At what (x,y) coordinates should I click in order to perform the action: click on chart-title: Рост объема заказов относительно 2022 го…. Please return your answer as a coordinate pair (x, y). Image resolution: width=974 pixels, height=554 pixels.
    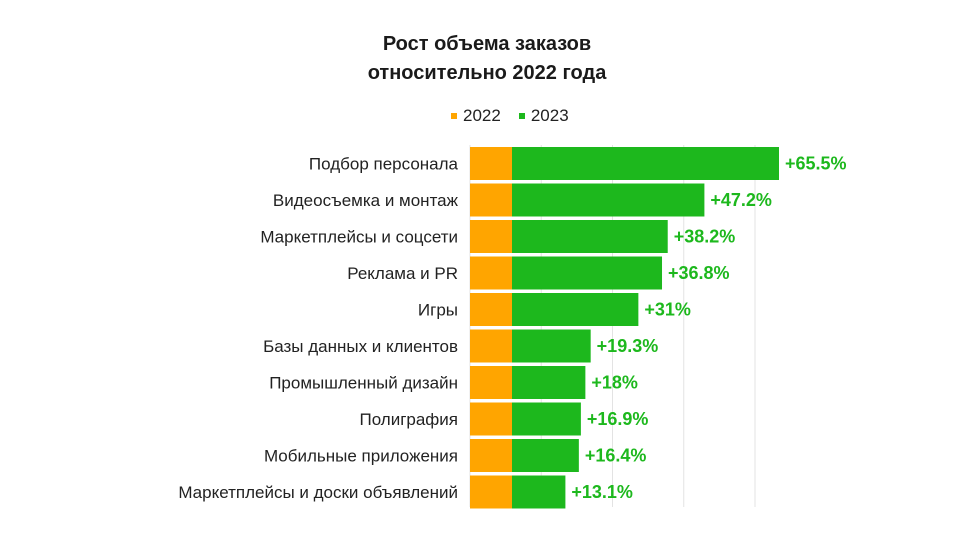
    Looking at the image, I should click on (487, 59).